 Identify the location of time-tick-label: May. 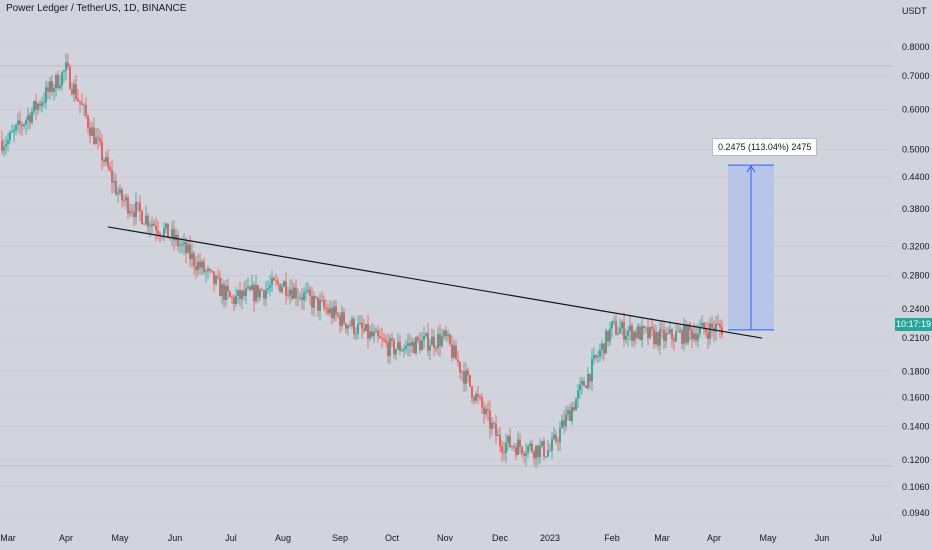
(120, 538).